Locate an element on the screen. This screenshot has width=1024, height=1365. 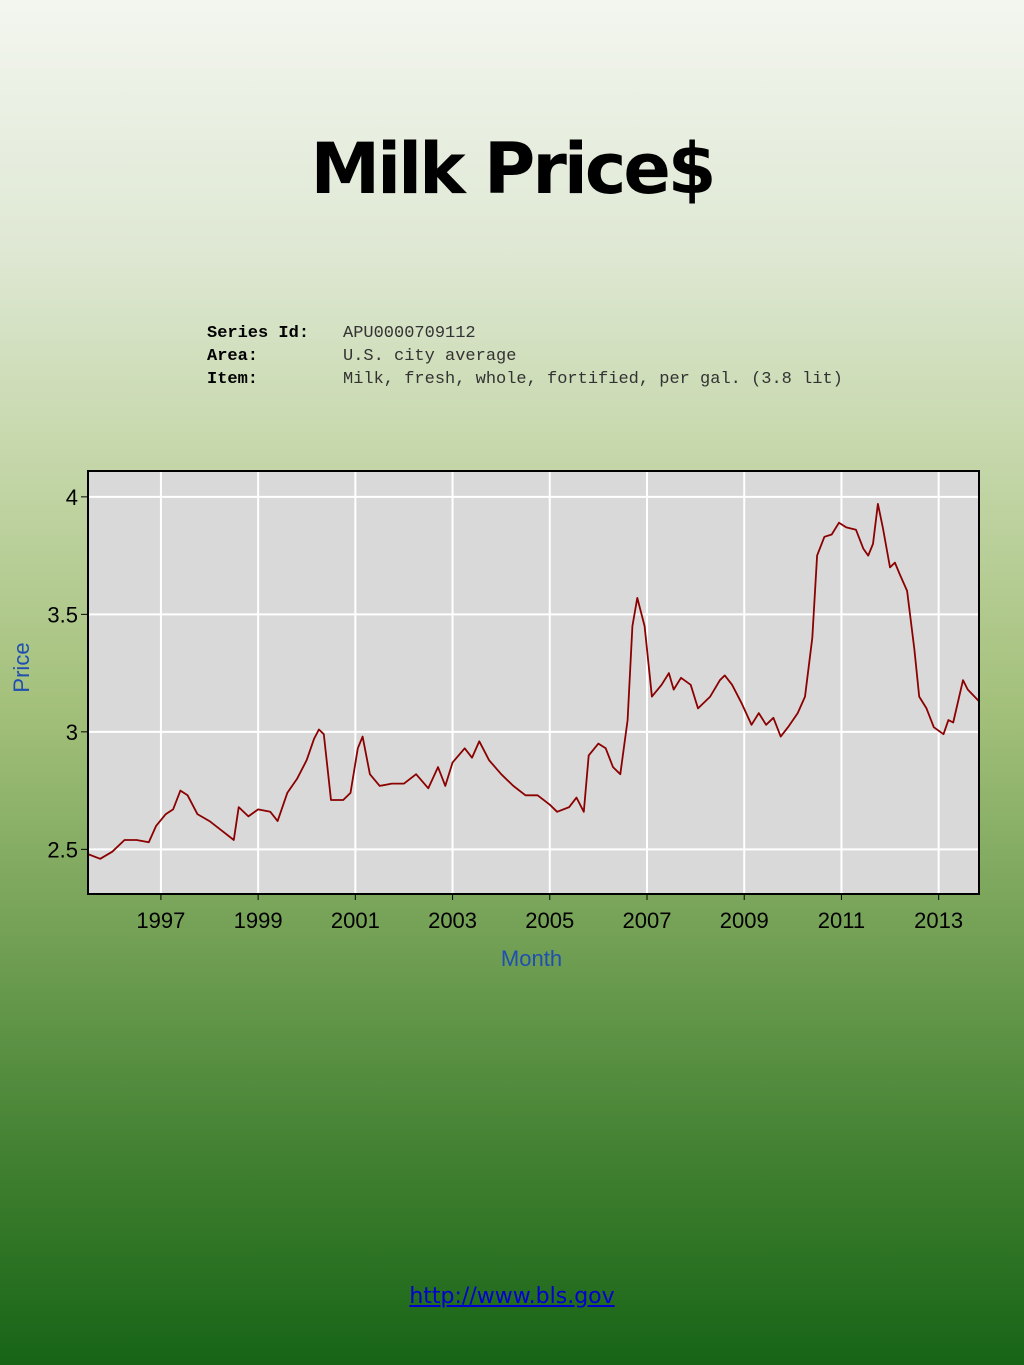
y-tick-label: 3.5 is located at coordinates (62, 614).